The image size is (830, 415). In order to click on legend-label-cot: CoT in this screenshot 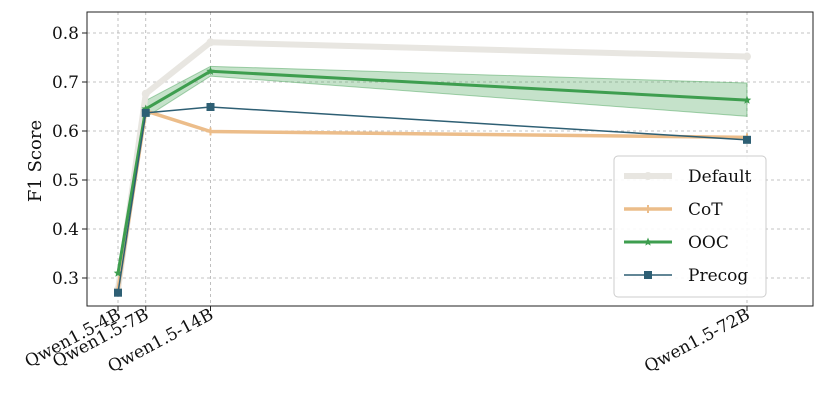, I will do `click(705, 210)`.